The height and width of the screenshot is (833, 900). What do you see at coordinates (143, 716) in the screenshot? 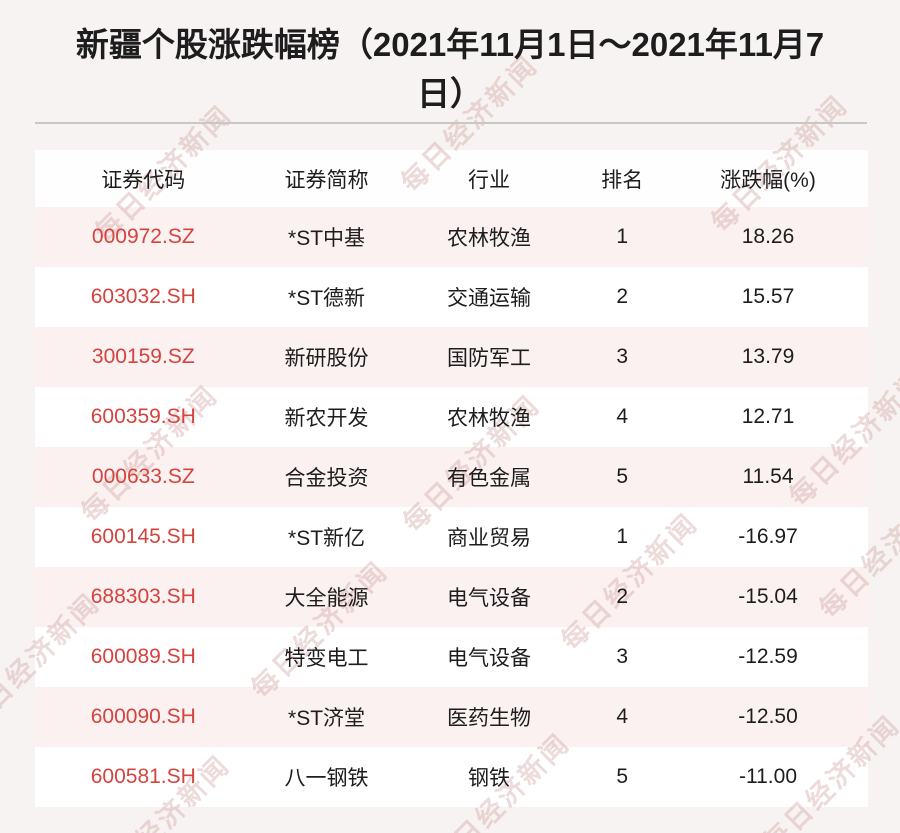
I see `stock-code-cell: 600090.SH` at bounding box center [143, 716].